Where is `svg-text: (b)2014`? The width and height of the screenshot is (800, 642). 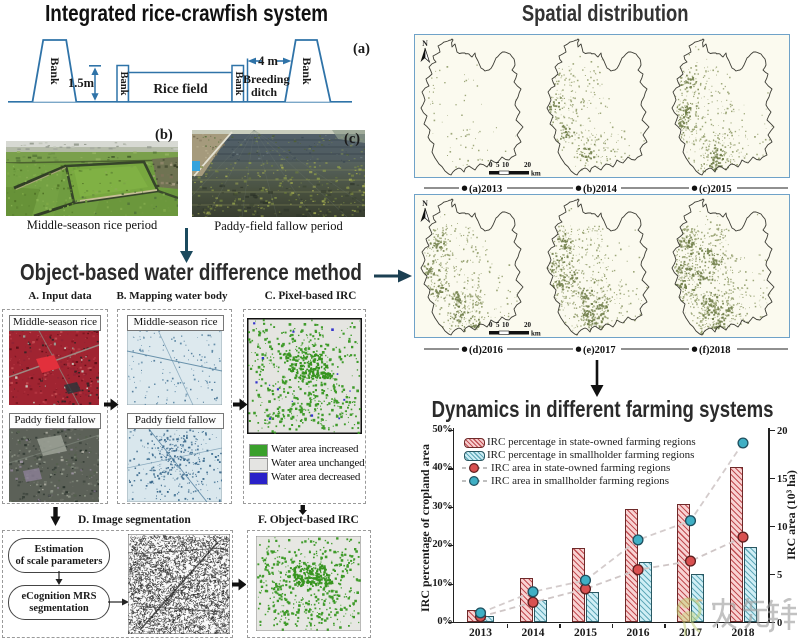 svg-text: (b)2014 is located at coordinates (600, 189).